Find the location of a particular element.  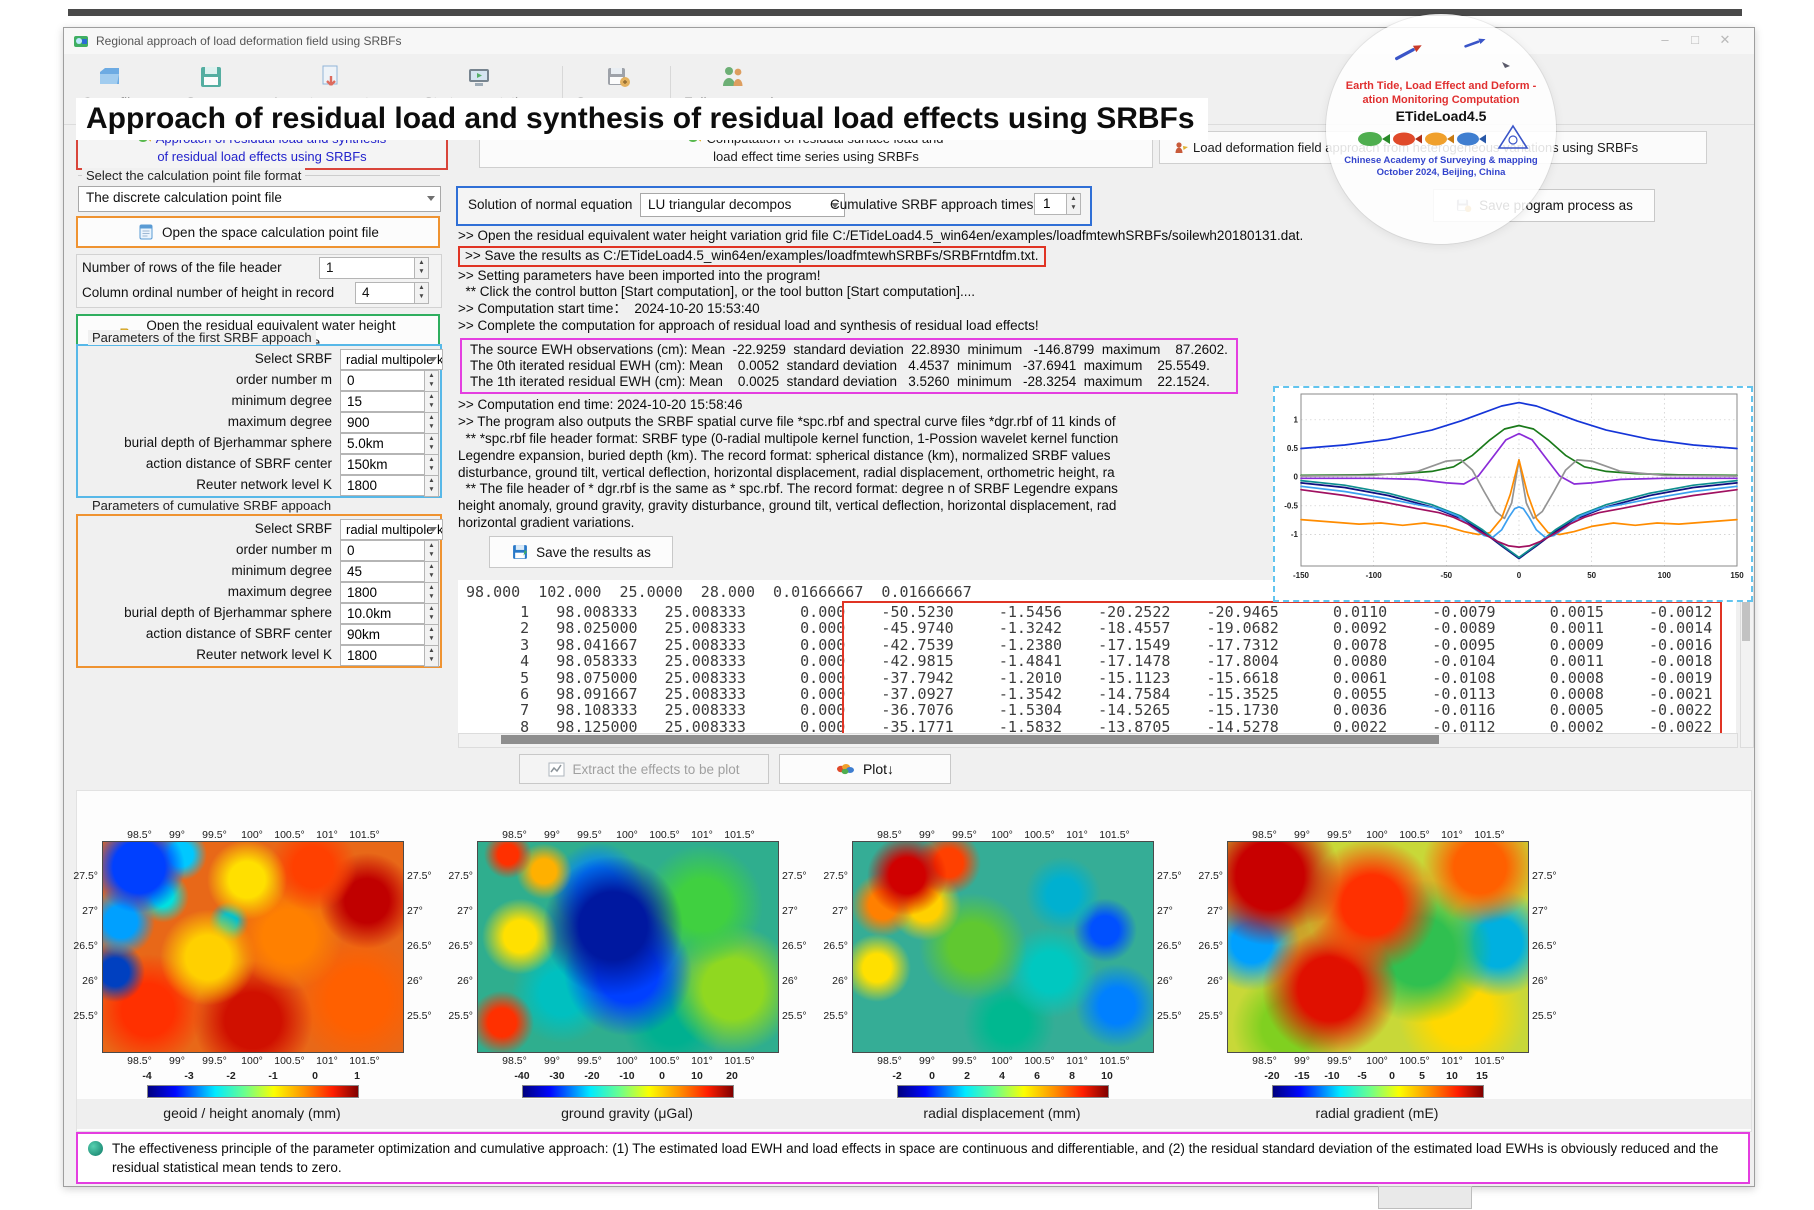

first-max-degree-input: 900 is located at coordinates (385, 422).